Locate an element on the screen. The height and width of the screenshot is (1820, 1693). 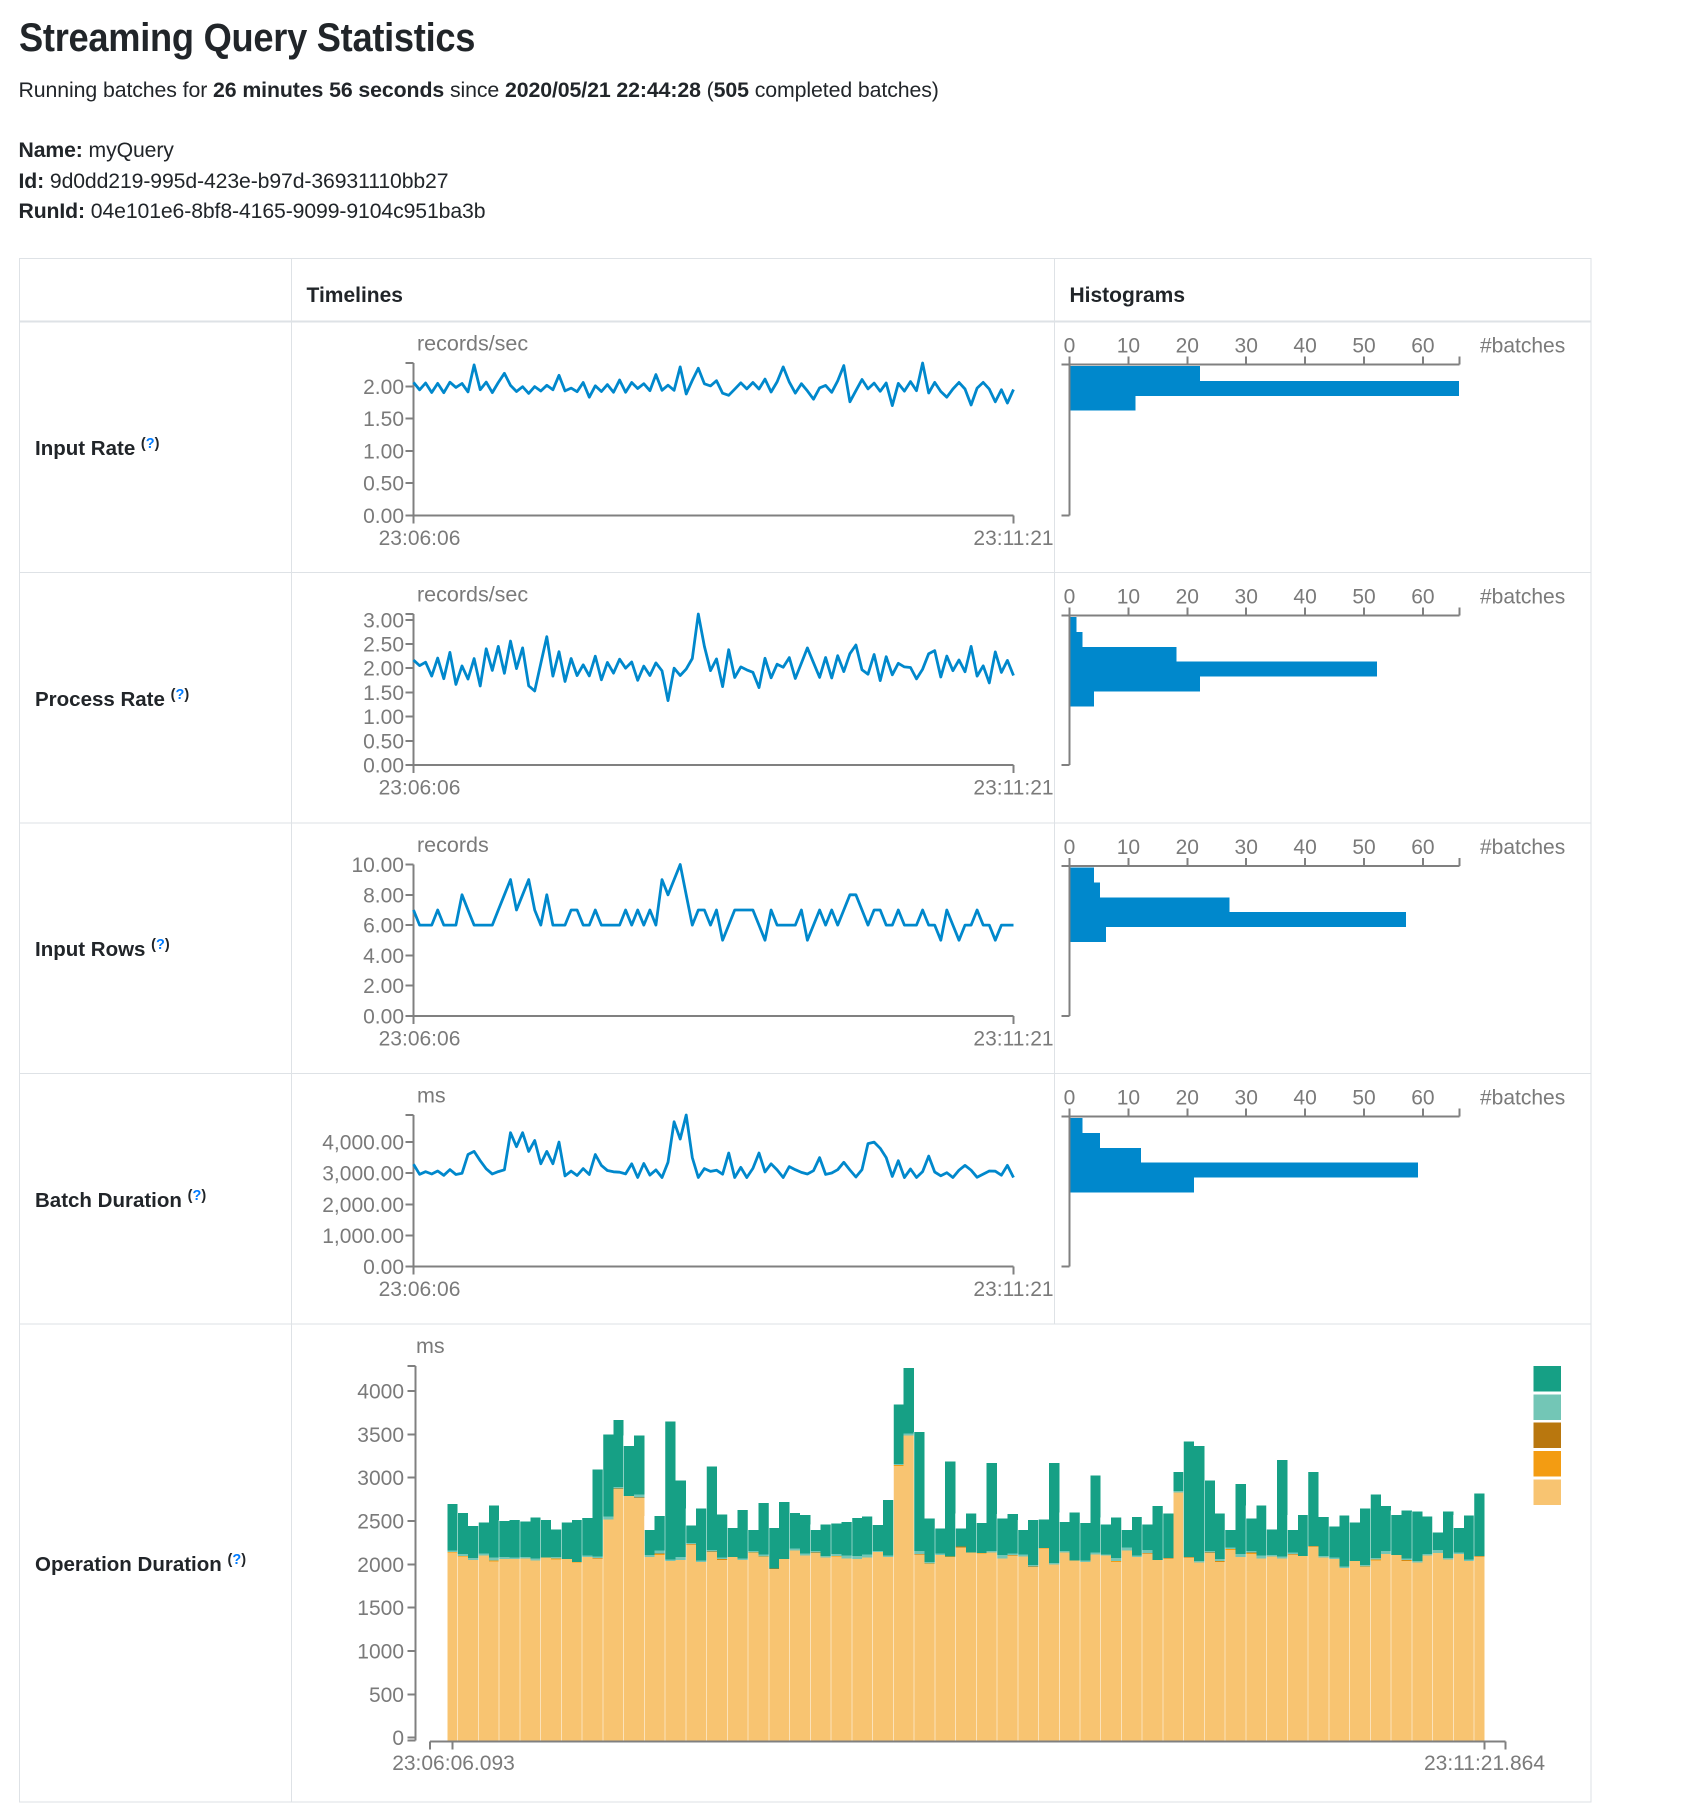
svg-text: 1000 is located at coordinates (380, 1652).